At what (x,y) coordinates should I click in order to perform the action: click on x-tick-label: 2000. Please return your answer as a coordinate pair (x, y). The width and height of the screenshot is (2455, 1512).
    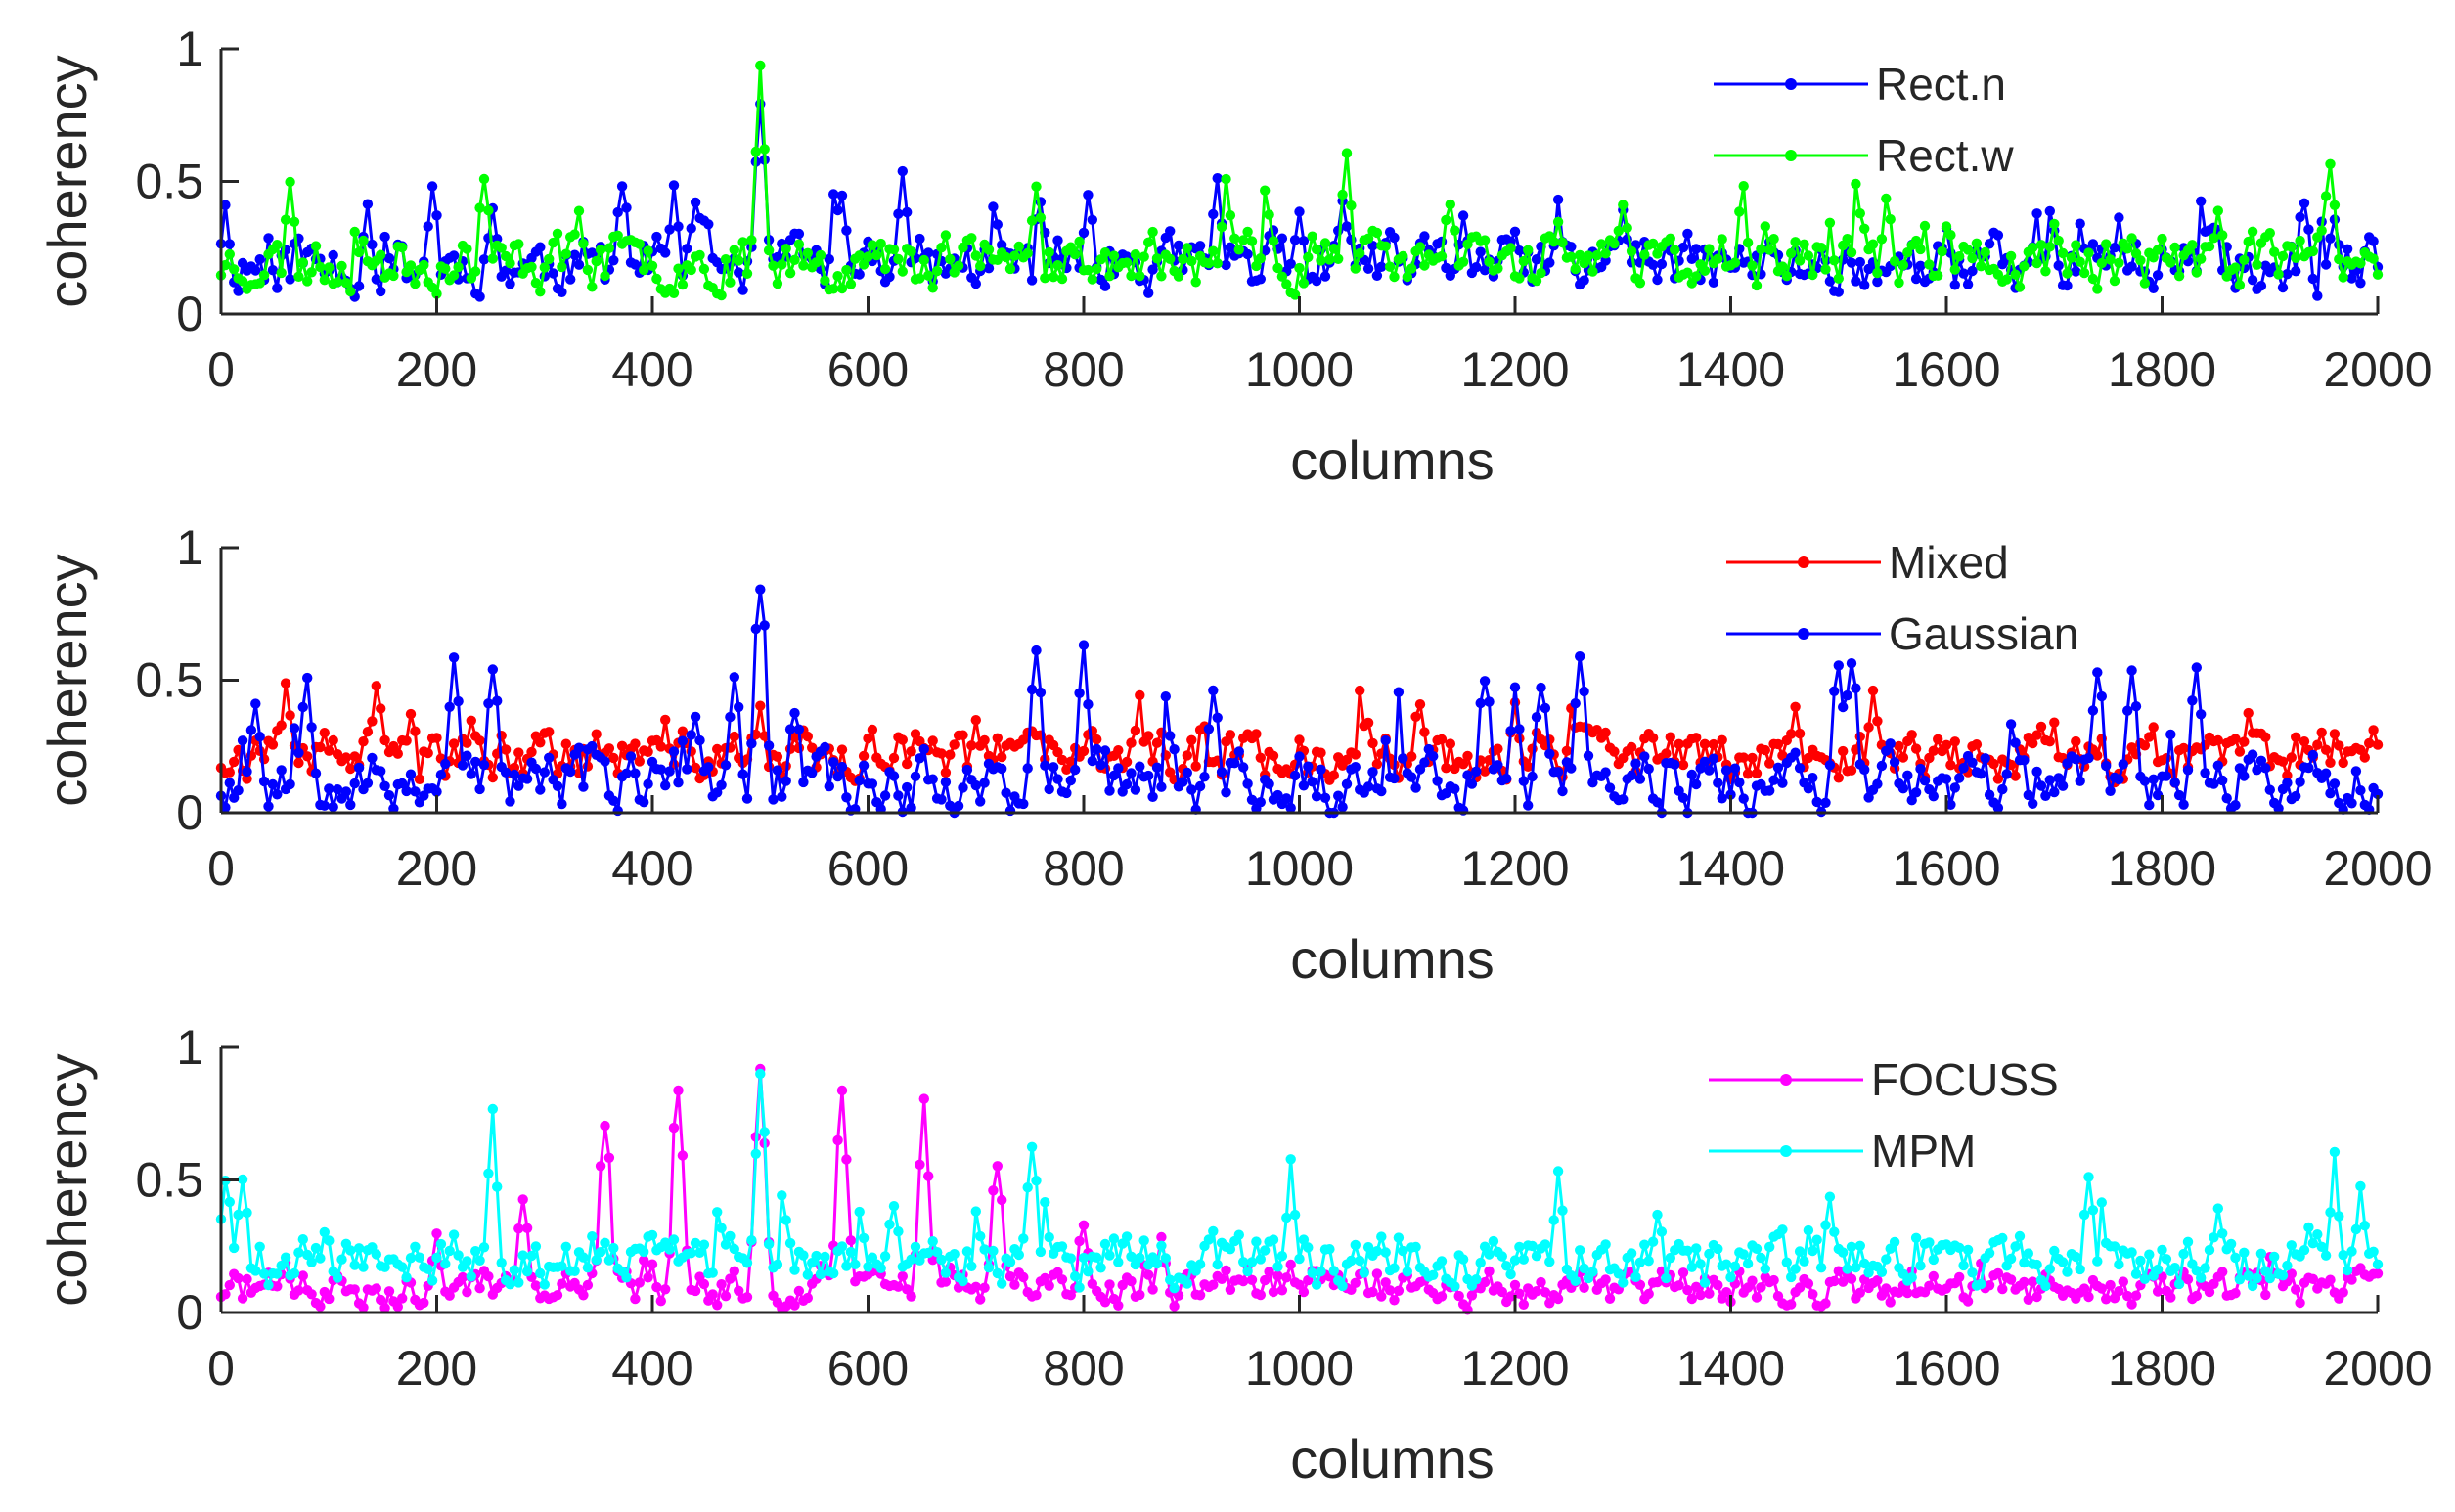
    Looking at the image, I should click on (2377, 370).